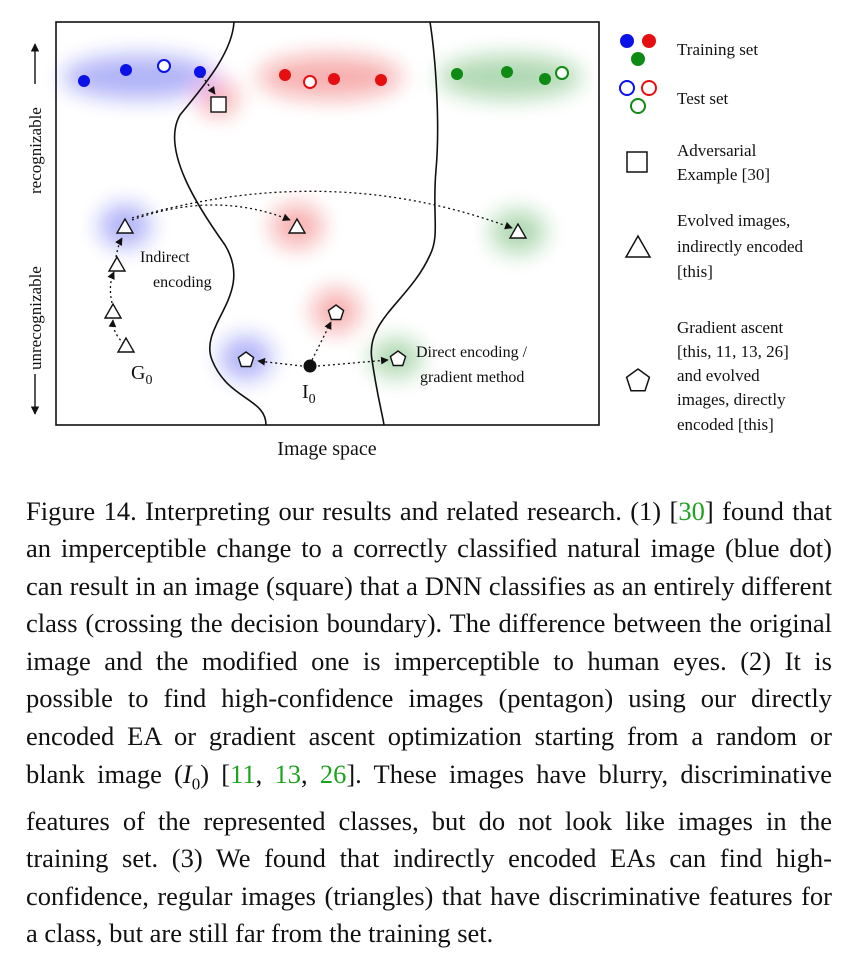 This screenshot has height=975, width=854. I want to click on legend-adversarial-1: Adversarial, so click(717, 150).